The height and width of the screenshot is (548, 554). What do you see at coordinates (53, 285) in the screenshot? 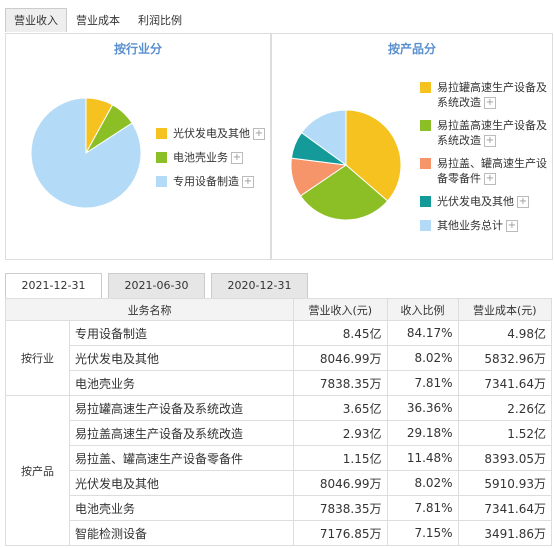
I see `date-tab: 2021-12-31` at bounding box center [53, 285].